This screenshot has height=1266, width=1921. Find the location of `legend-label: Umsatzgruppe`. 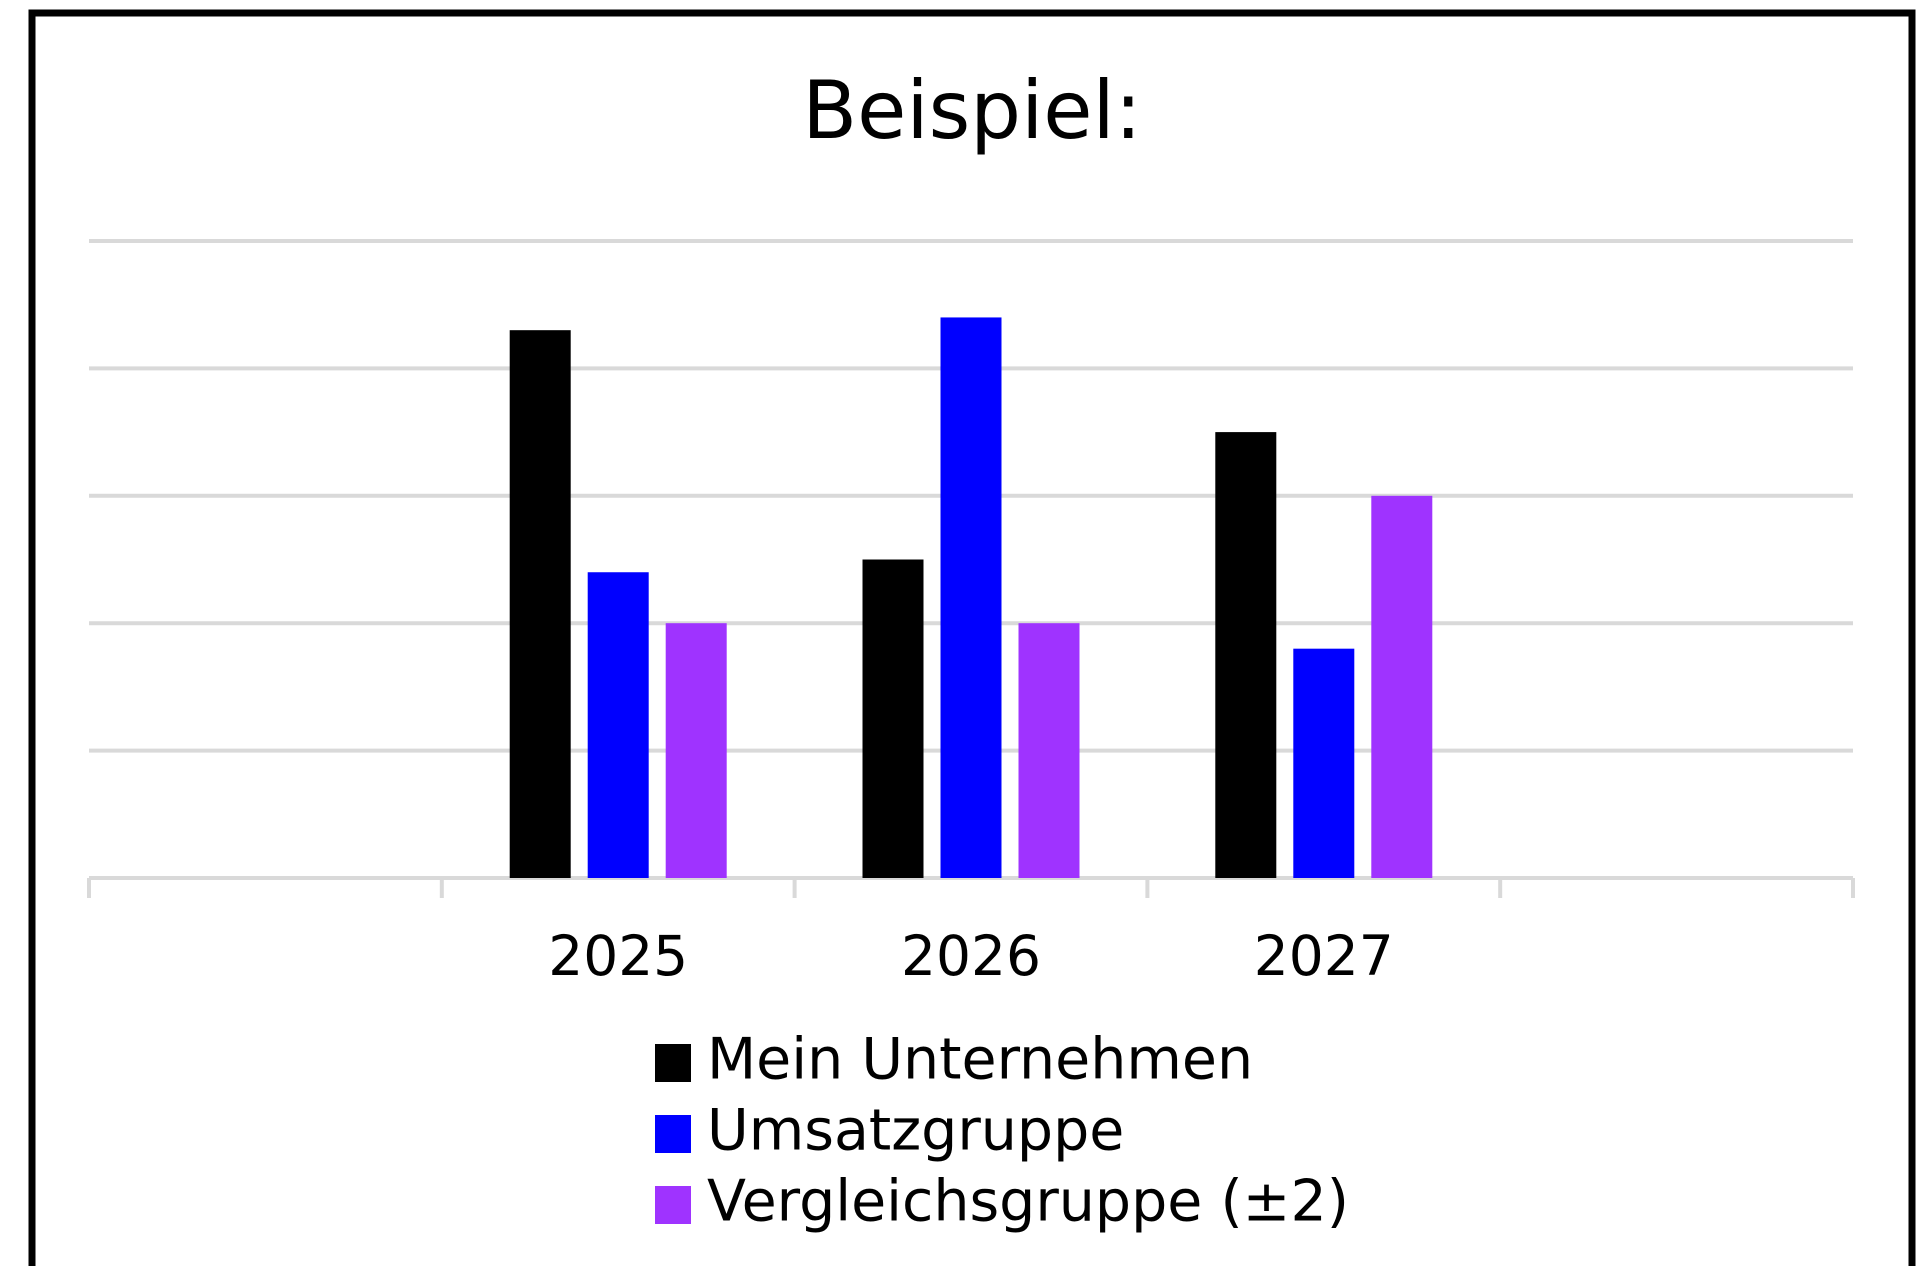

legend-label: Umsatzgruppe is located at coordinates (915, 1131).